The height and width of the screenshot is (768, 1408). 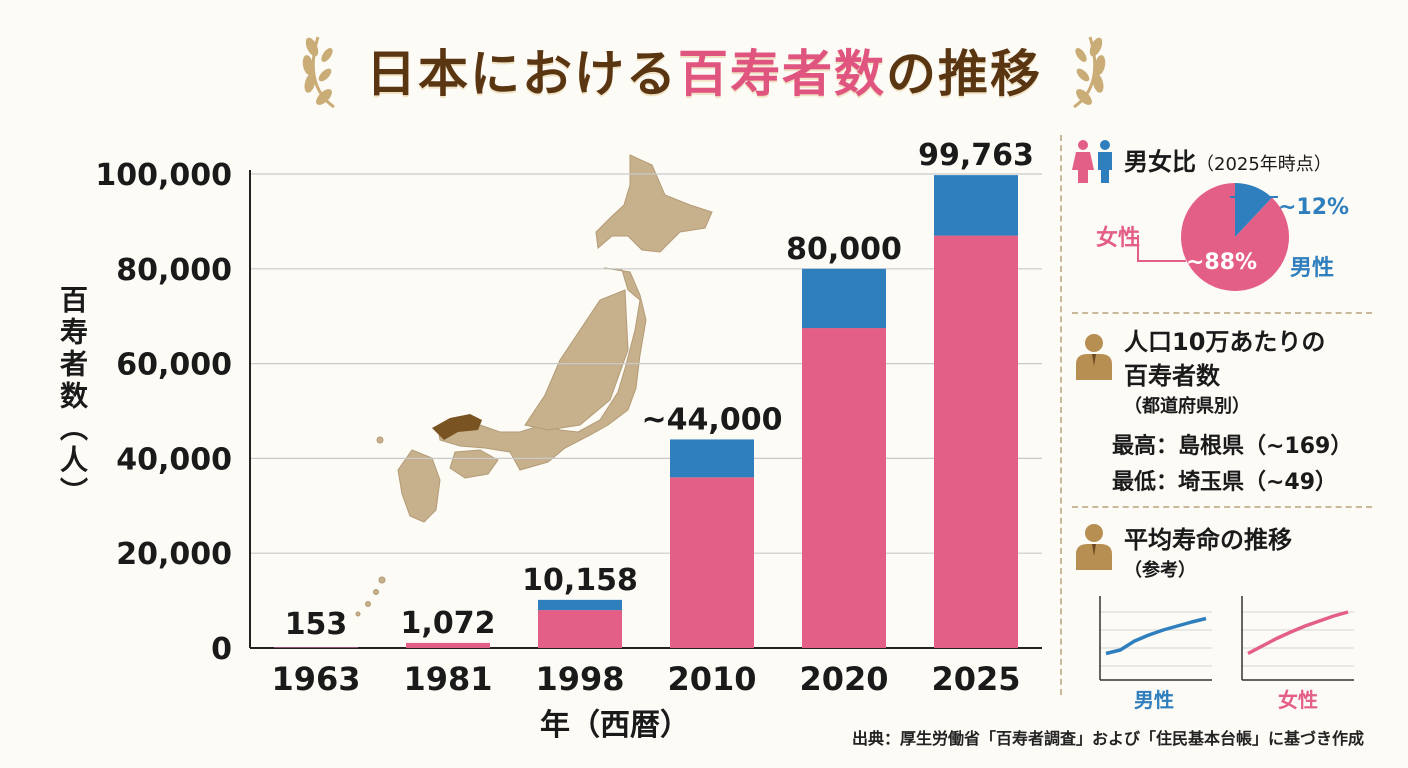 What do you see at coordinates (976, 155) in the screenshot?
I see `bar-total-label: 99,763` at bounding box center [976, 155].